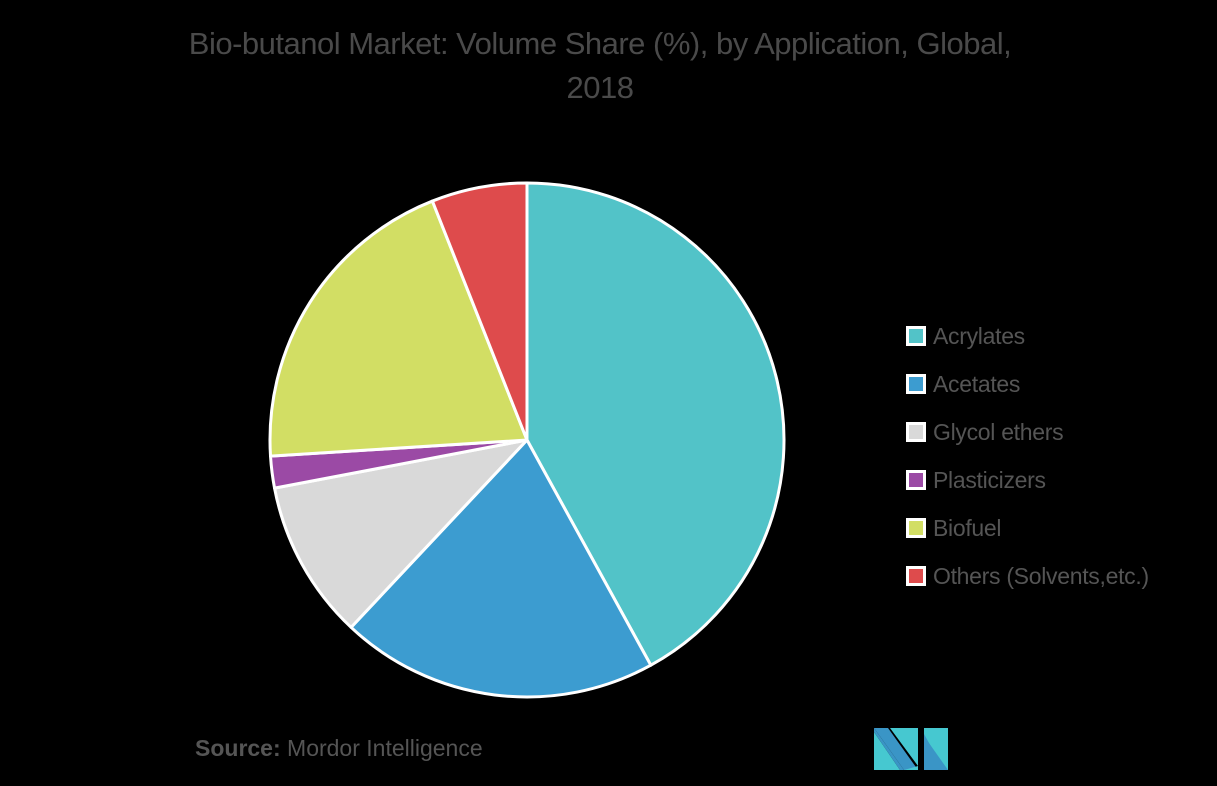 The image size is (1217, 786). What do you see at coordinates (998, 431) in the screenshot?
I see `legend-label: Glycol ethers` at bounding box center [998, 431].